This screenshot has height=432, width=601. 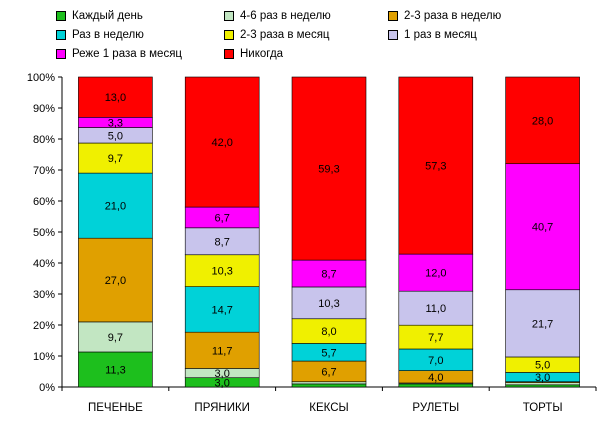 What do you see at coordinates (435, 338) in the screenshot?
I see `data-label: 7,7` at bounding box center [435, 338].